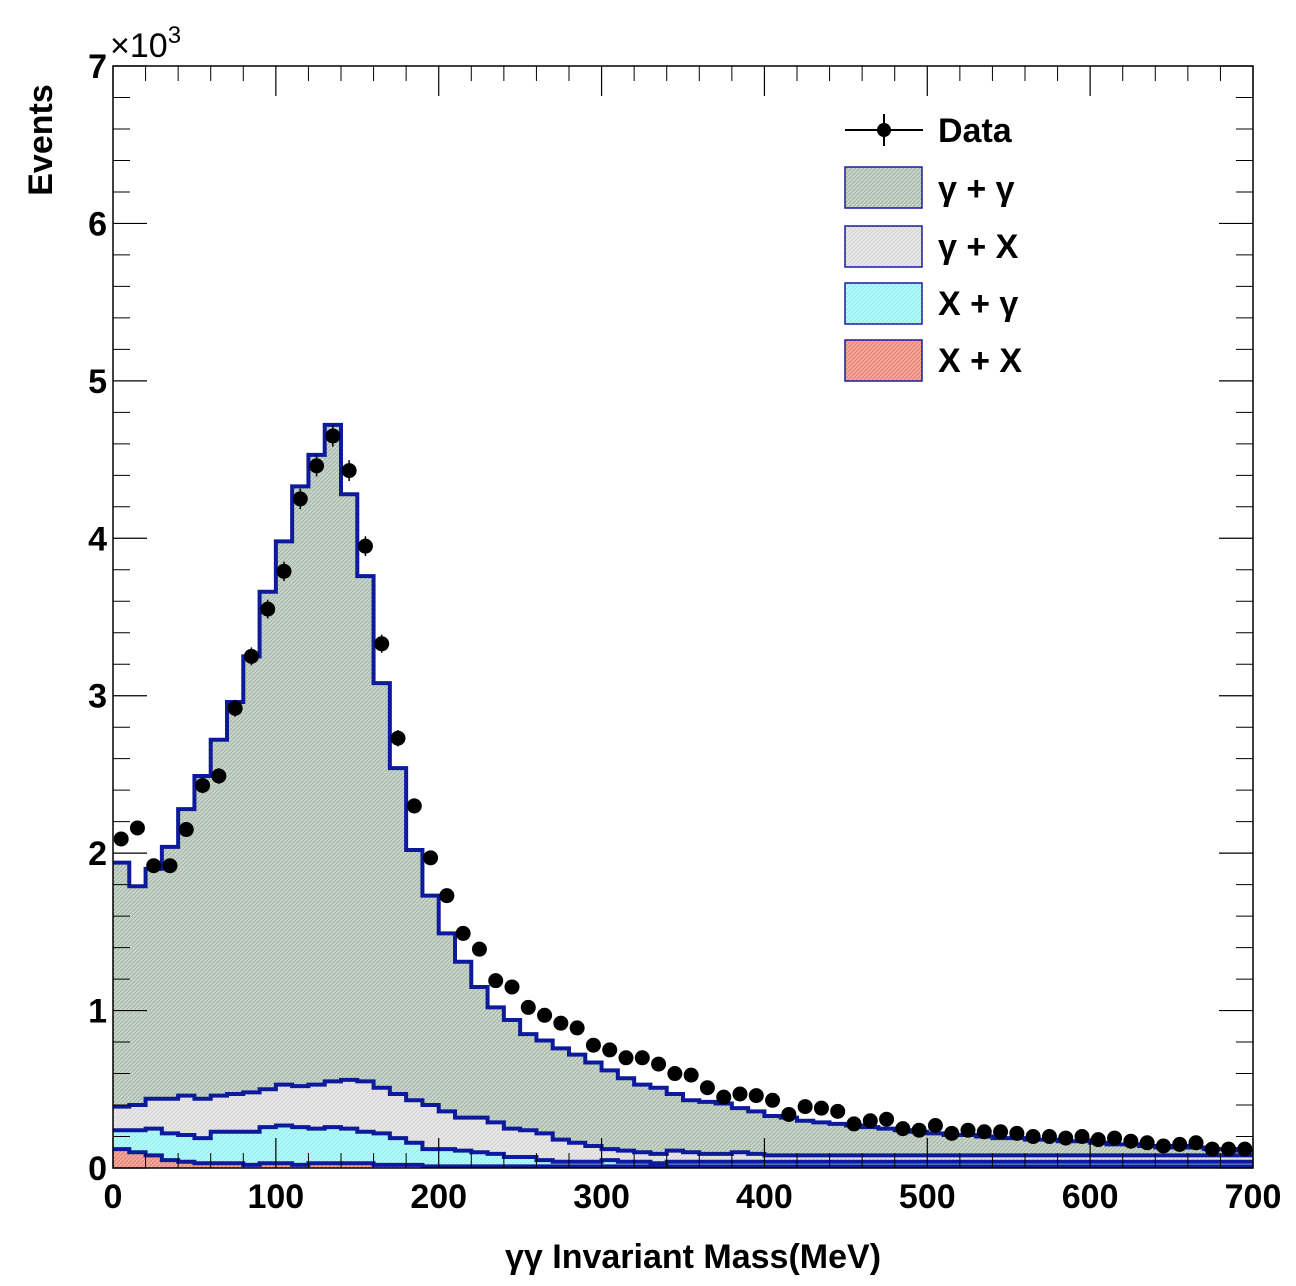  I want to click on legend-swatch-gx, so click(883, 246).